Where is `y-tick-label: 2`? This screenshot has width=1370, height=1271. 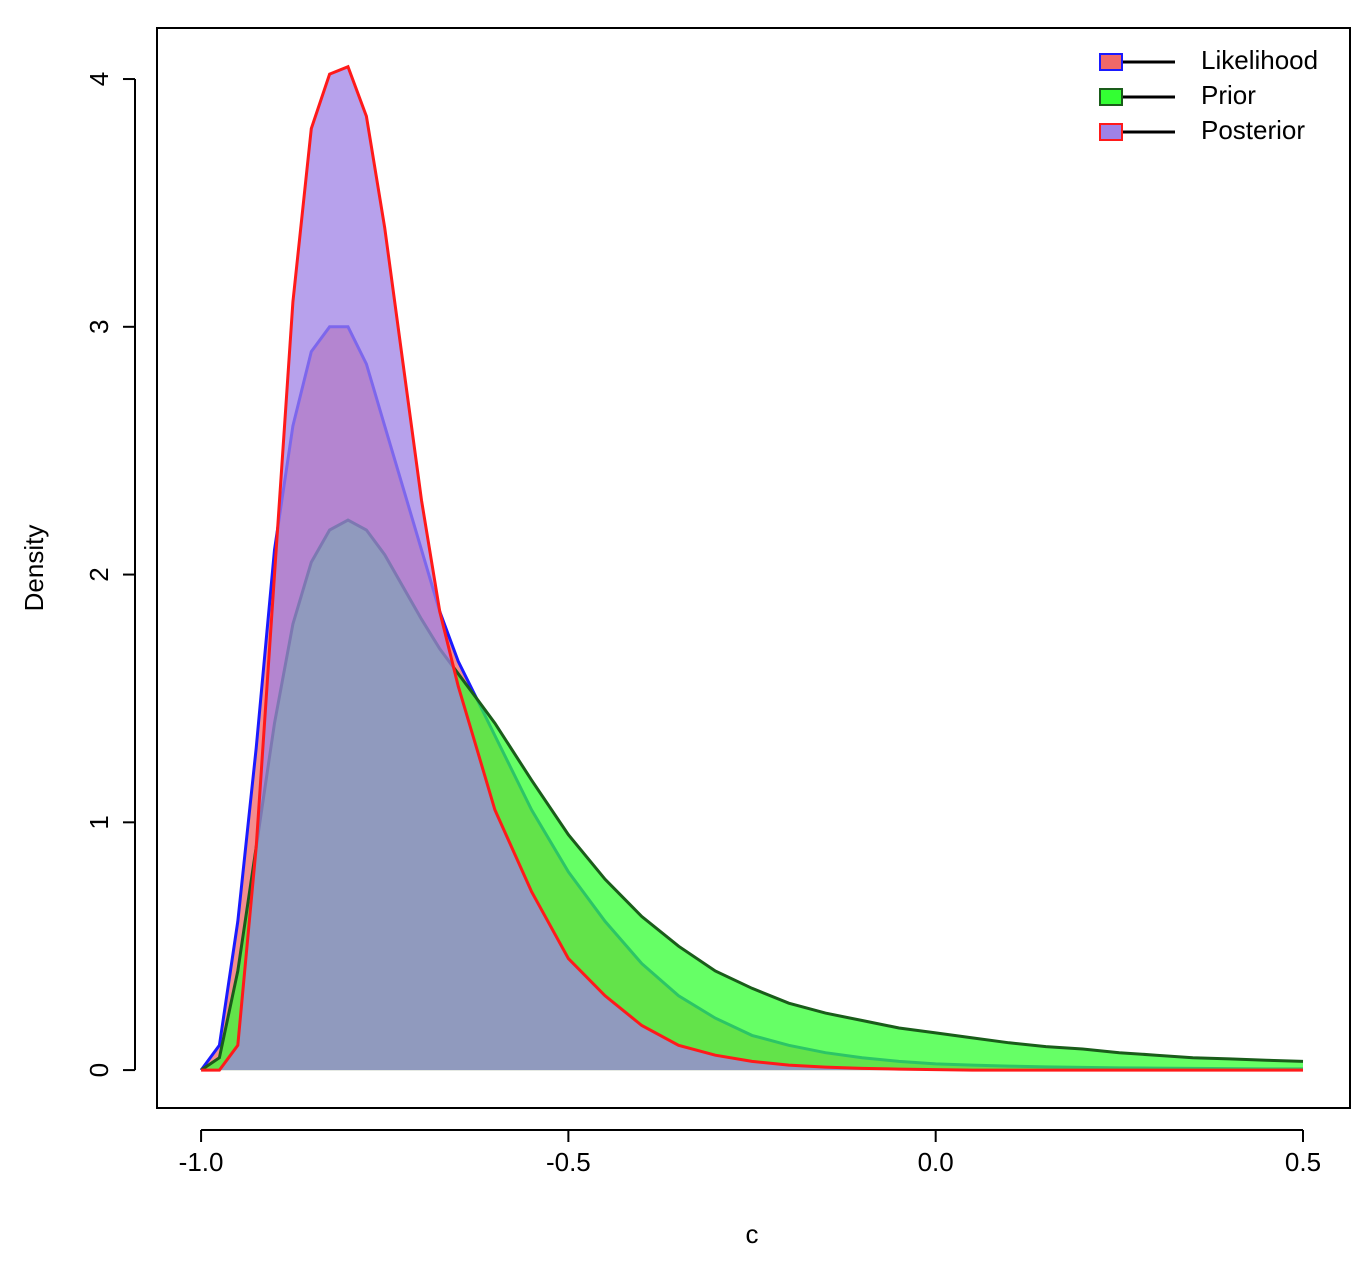 y-tick-label: 2 is located at coordinates (99, 574).